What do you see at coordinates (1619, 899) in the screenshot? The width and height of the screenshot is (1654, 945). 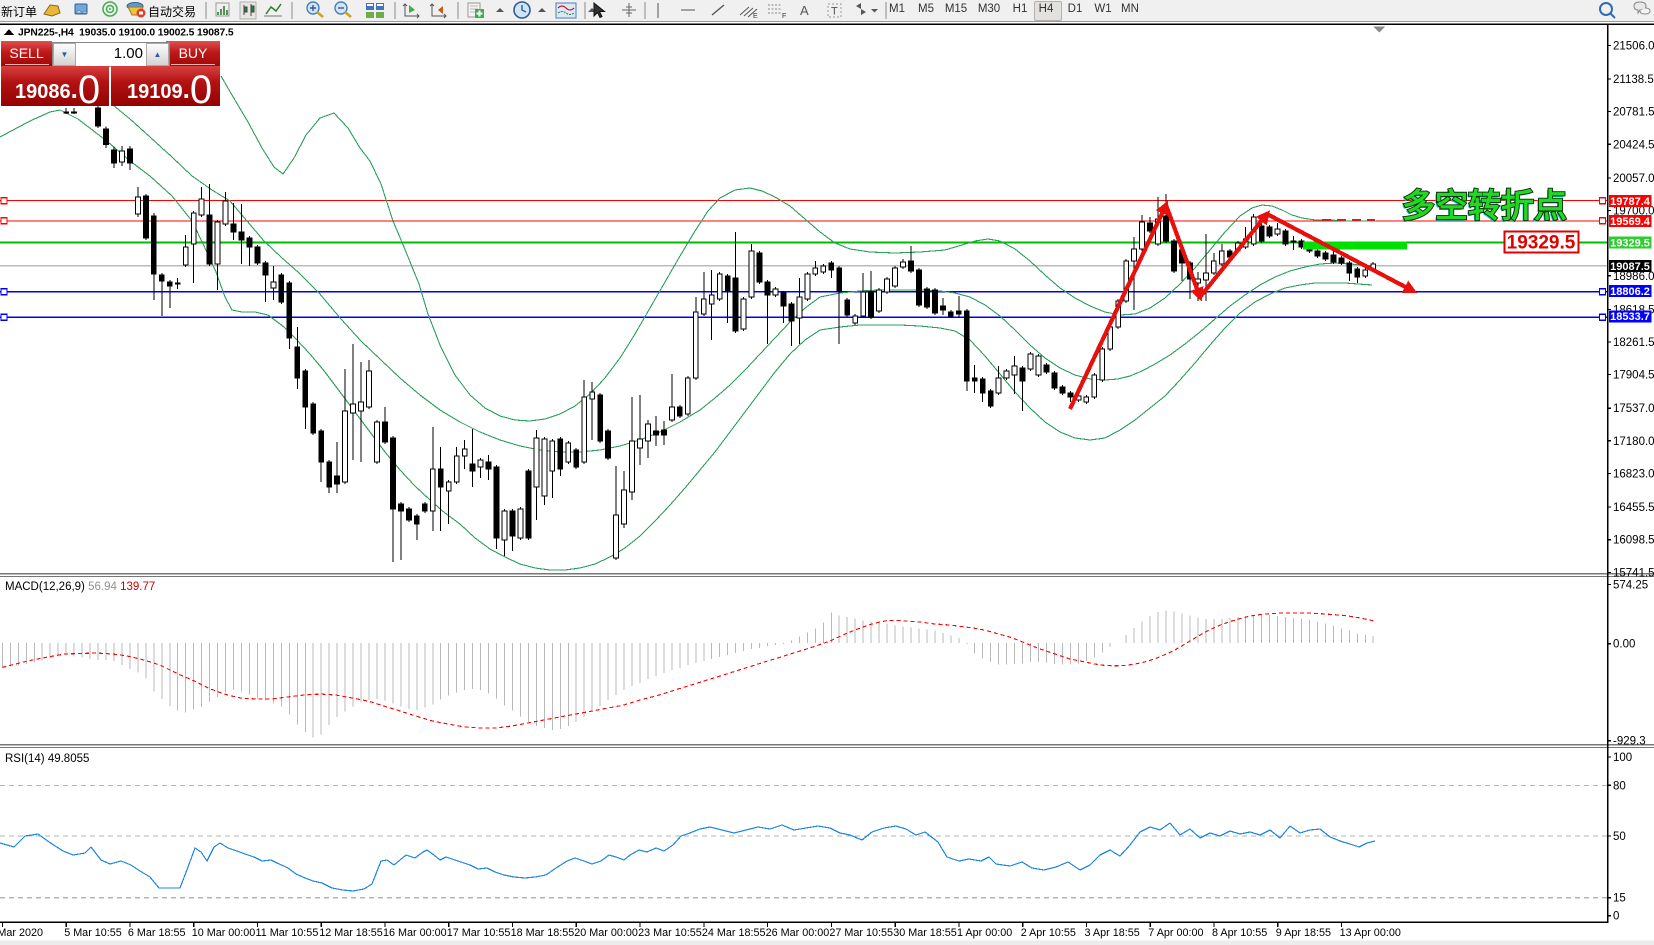 I see `svg-text: 15` at bounding box center [1619, 899].